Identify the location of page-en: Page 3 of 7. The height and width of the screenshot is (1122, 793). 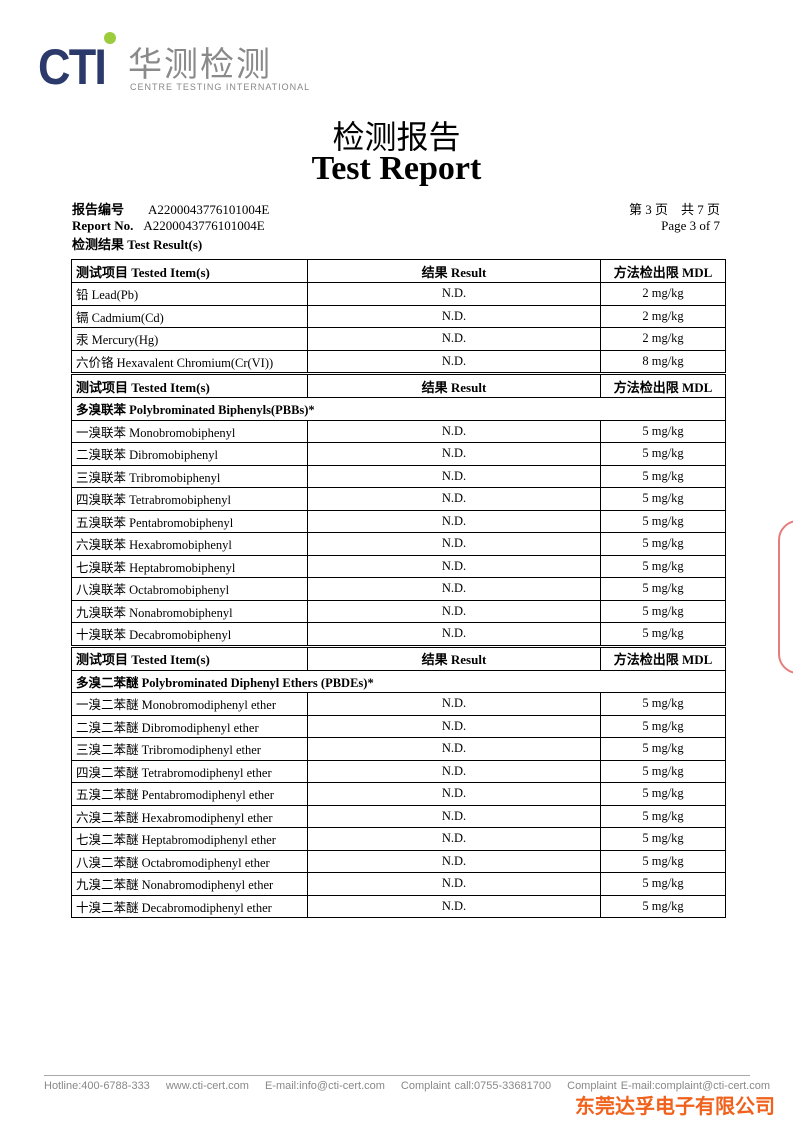
(690, 225).